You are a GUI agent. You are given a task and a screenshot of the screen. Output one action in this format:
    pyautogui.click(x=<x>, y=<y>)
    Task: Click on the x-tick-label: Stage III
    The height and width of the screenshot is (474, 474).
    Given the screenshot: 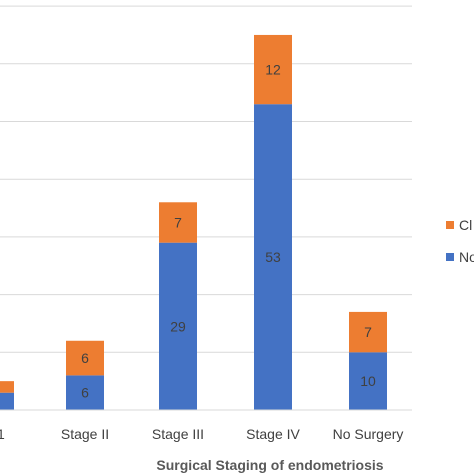 What is the action you would take?
    pyautogui.click(x=178, y=434)
    